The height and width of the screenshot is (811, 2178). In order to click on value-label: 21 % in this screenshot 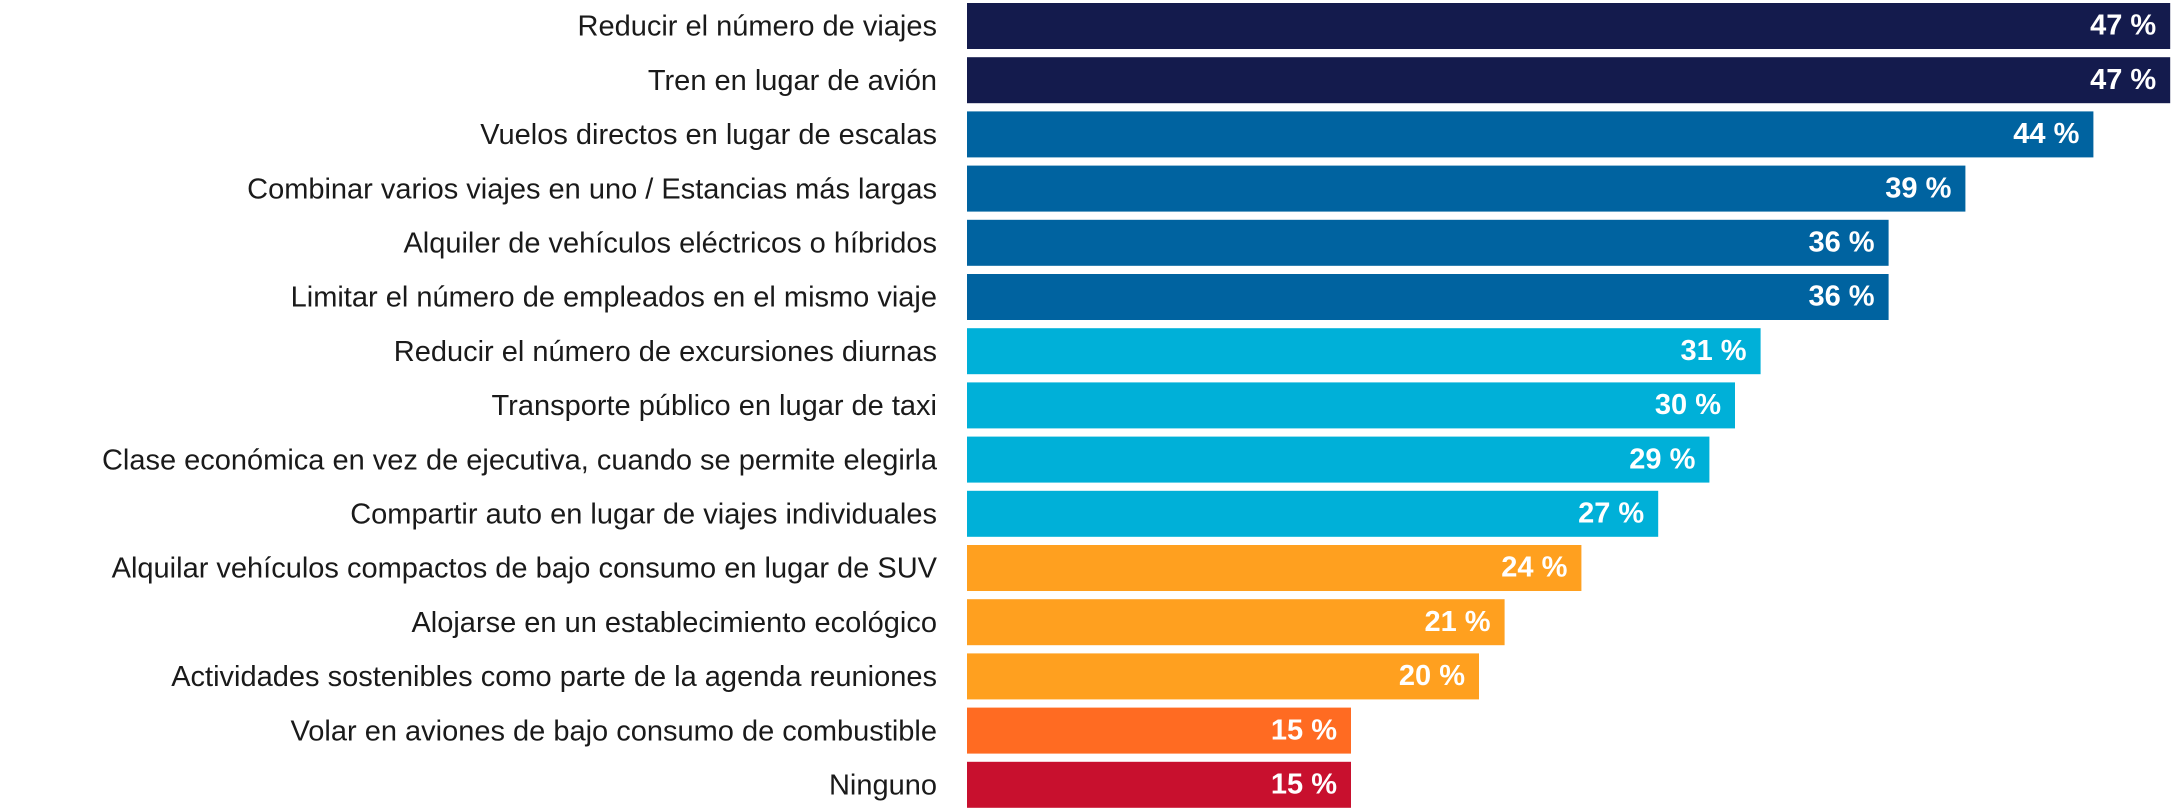, I will do `click(1457, 622)`.